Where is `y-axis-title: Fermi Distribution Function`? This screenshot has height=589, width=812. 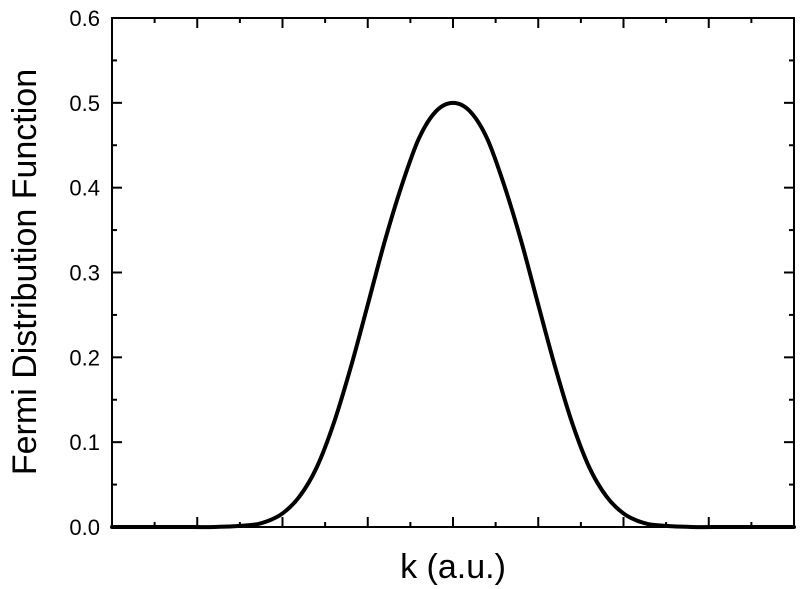 y-axis-title: Fermi Distribution Function is located at coordinates (25, 272).